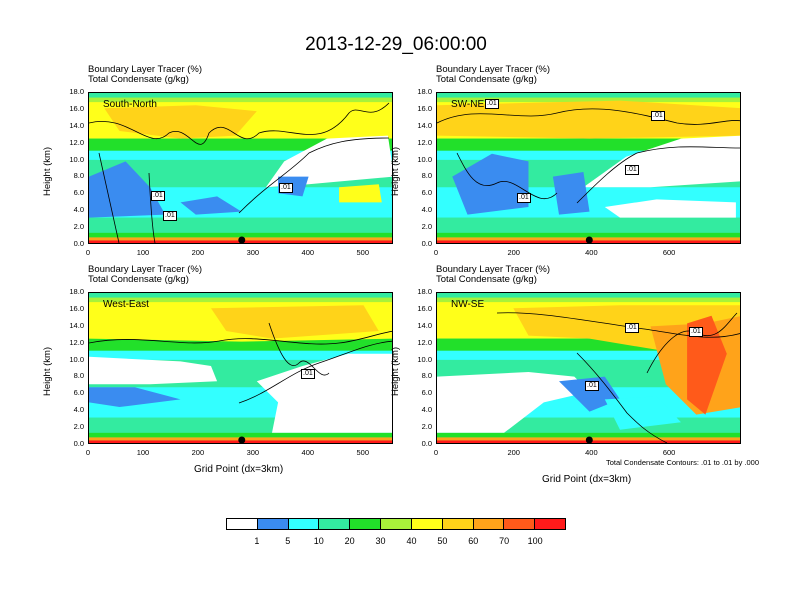  I want to click on cyan-region, so click(642, 413).